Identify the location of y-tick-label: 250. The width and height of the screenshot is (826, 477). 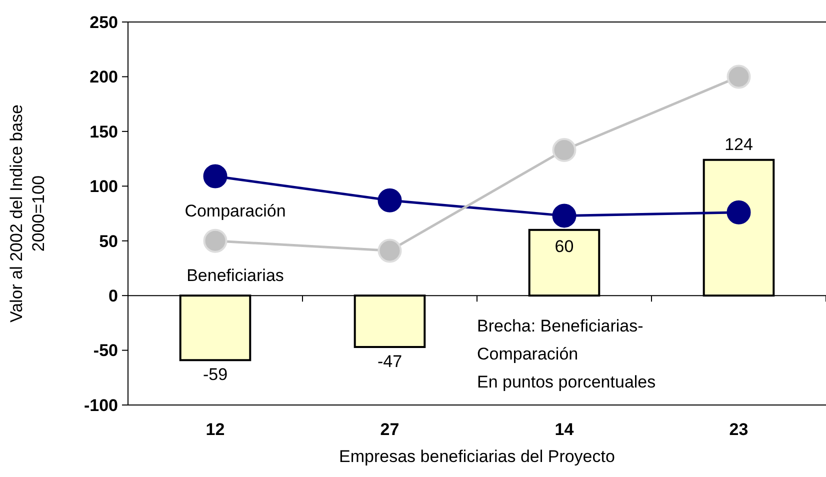
(104, 22).